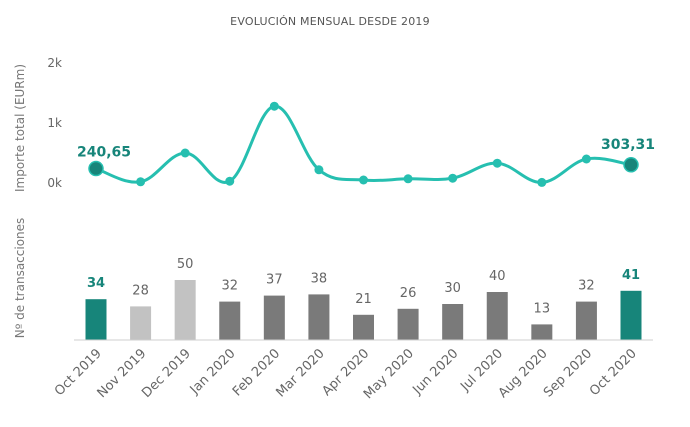 This screenshot has width=690, height=427. What do you see at coordinates (274, 280) in the screenshot?
I see `bar-value-label: 37` at bounding box center [274, 280].